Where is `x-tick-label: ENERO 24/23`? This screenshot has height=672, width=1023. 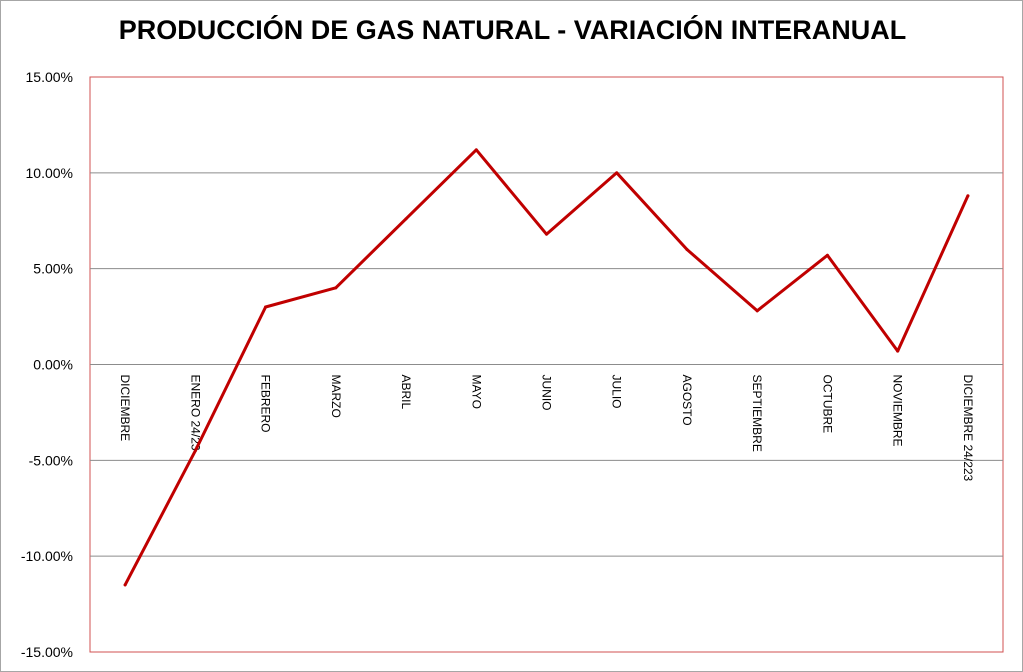
x-tick-label: ENERO 24/23 is located at coordinates (195, 413).